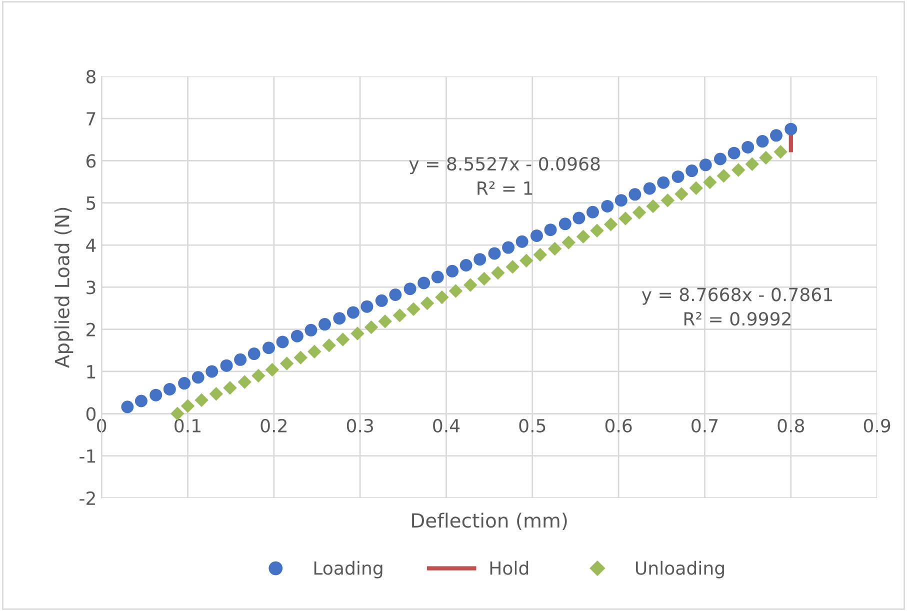 The height and width of the screenshot is (611, 907). What do you see at coordinates (91, 119) in the screenshot?
I see `y-tick-label: 7` at bounding box center [91, 119].